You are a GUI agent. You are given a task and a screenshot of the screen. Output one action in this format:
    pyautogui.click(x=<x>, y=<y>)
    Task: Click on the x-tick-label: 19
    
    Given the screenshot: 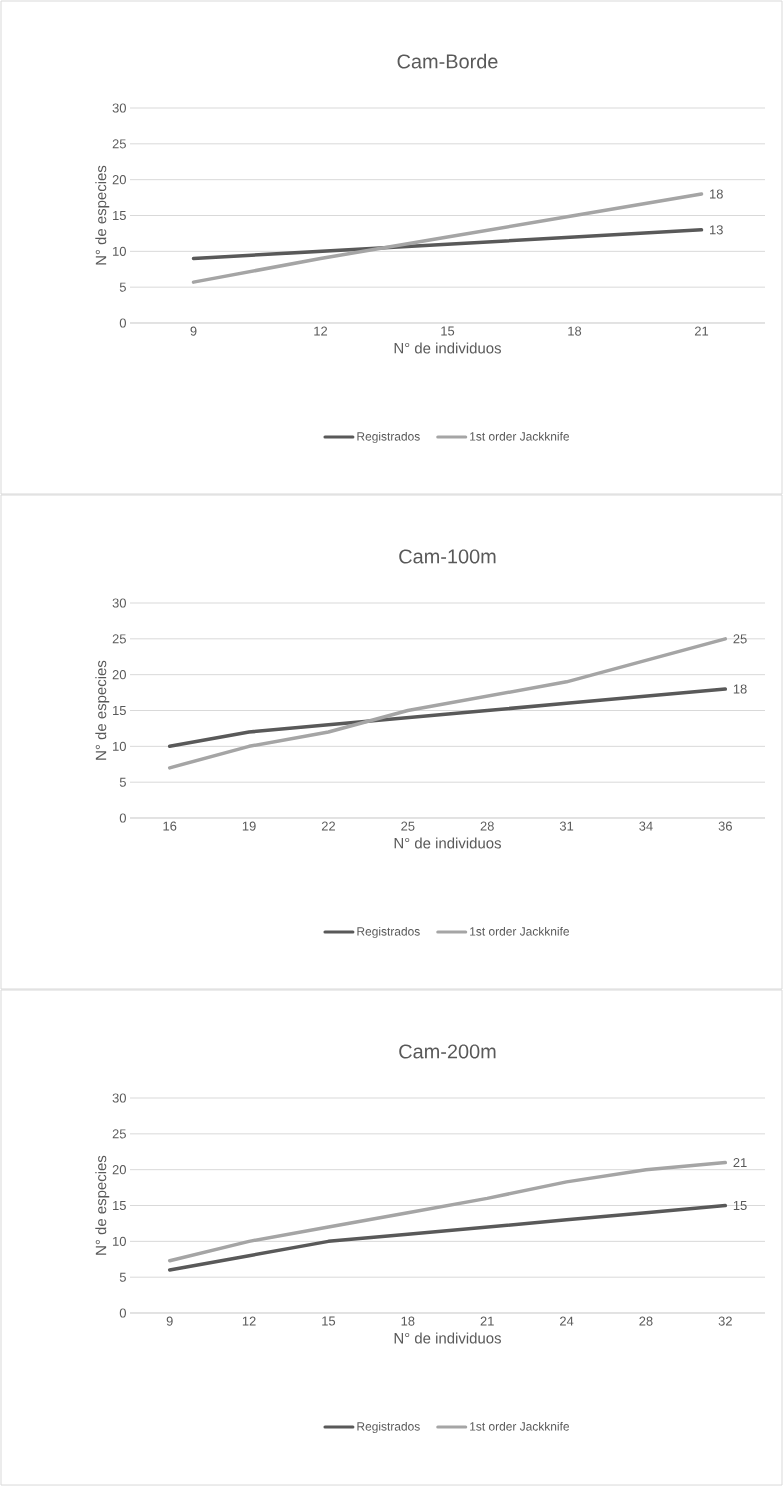 What is the action you would take?
    pyautogui.click(x=249, y=826)
    